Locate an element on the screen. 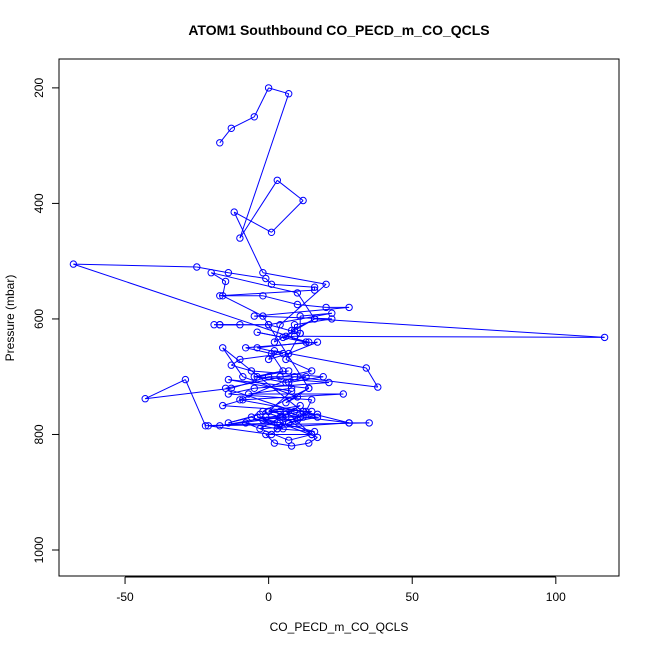 This screenshot has width=650, height=650. x-tick-label: -50 is located at coordinates (125, 597).